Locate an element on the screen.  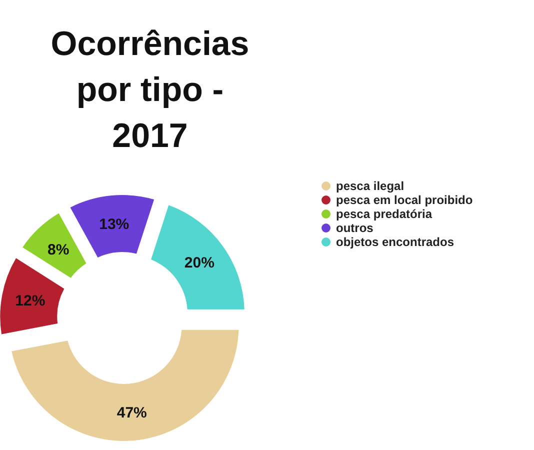
data-label: 20% is located at coordinates (199, 263).